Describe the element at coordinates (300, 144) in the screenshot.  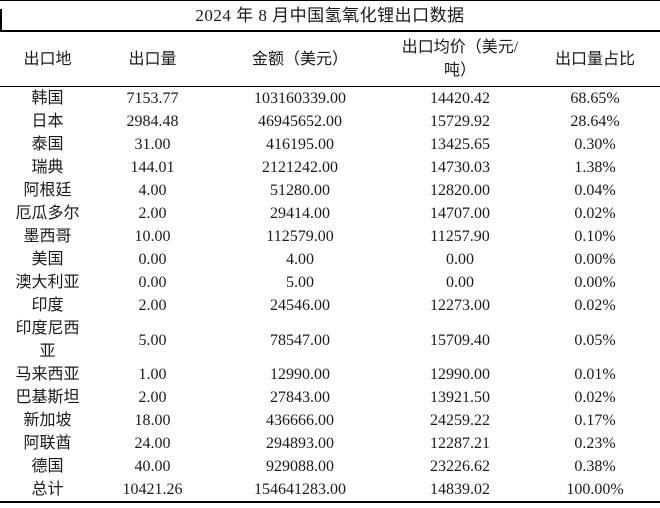
I see `cell-amount-usd: 416195.00` at that location.